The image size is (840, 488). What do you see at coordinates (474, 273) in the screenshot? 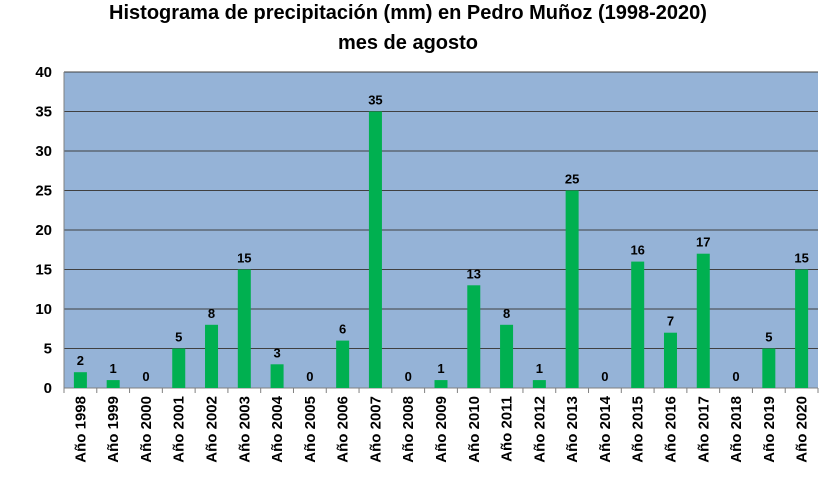
I see `data-label: 13` at bounding box center [474, 273].